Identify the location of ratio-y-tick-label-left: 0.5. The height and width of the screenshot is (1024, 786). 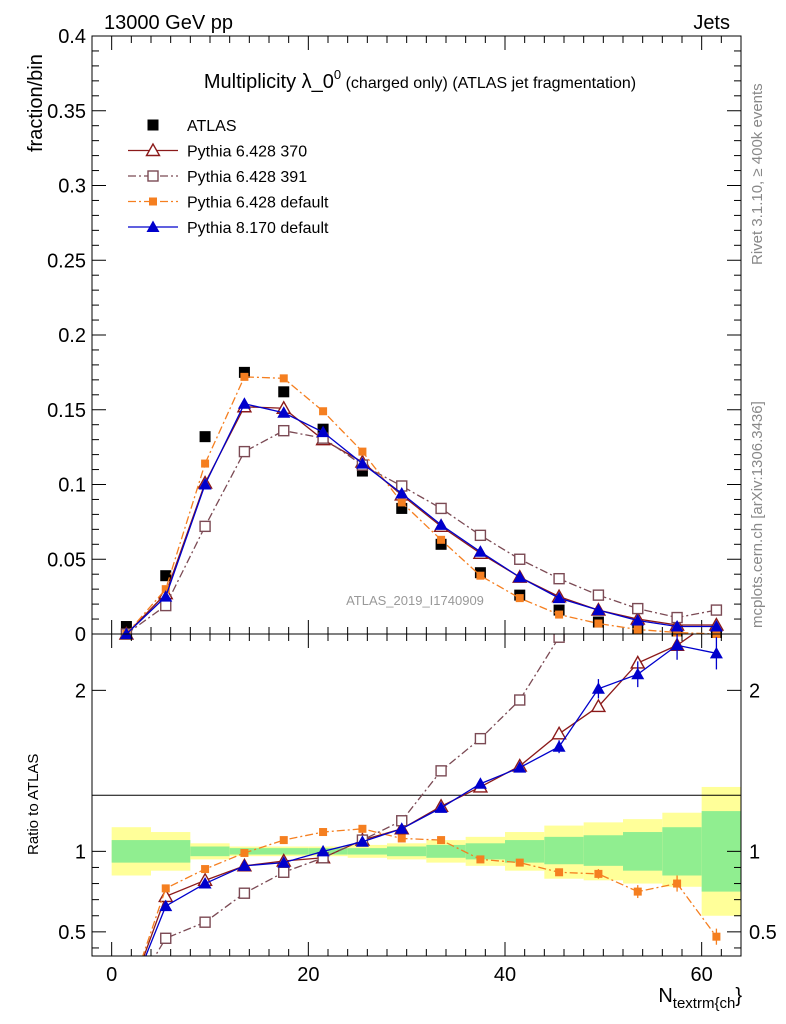
(72, 933).